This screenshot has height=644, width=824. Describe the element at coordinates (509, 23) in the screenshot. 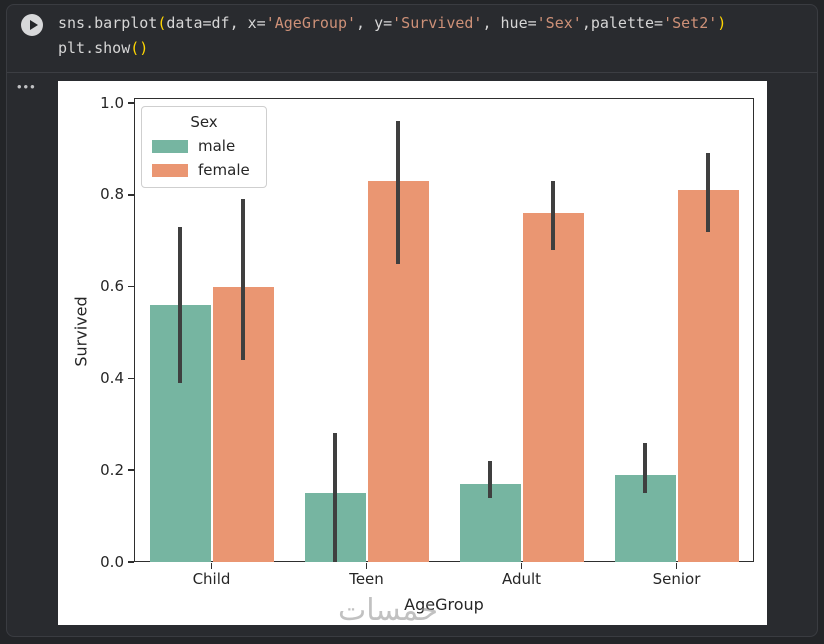

I see `code-token: , hue=` at that location.